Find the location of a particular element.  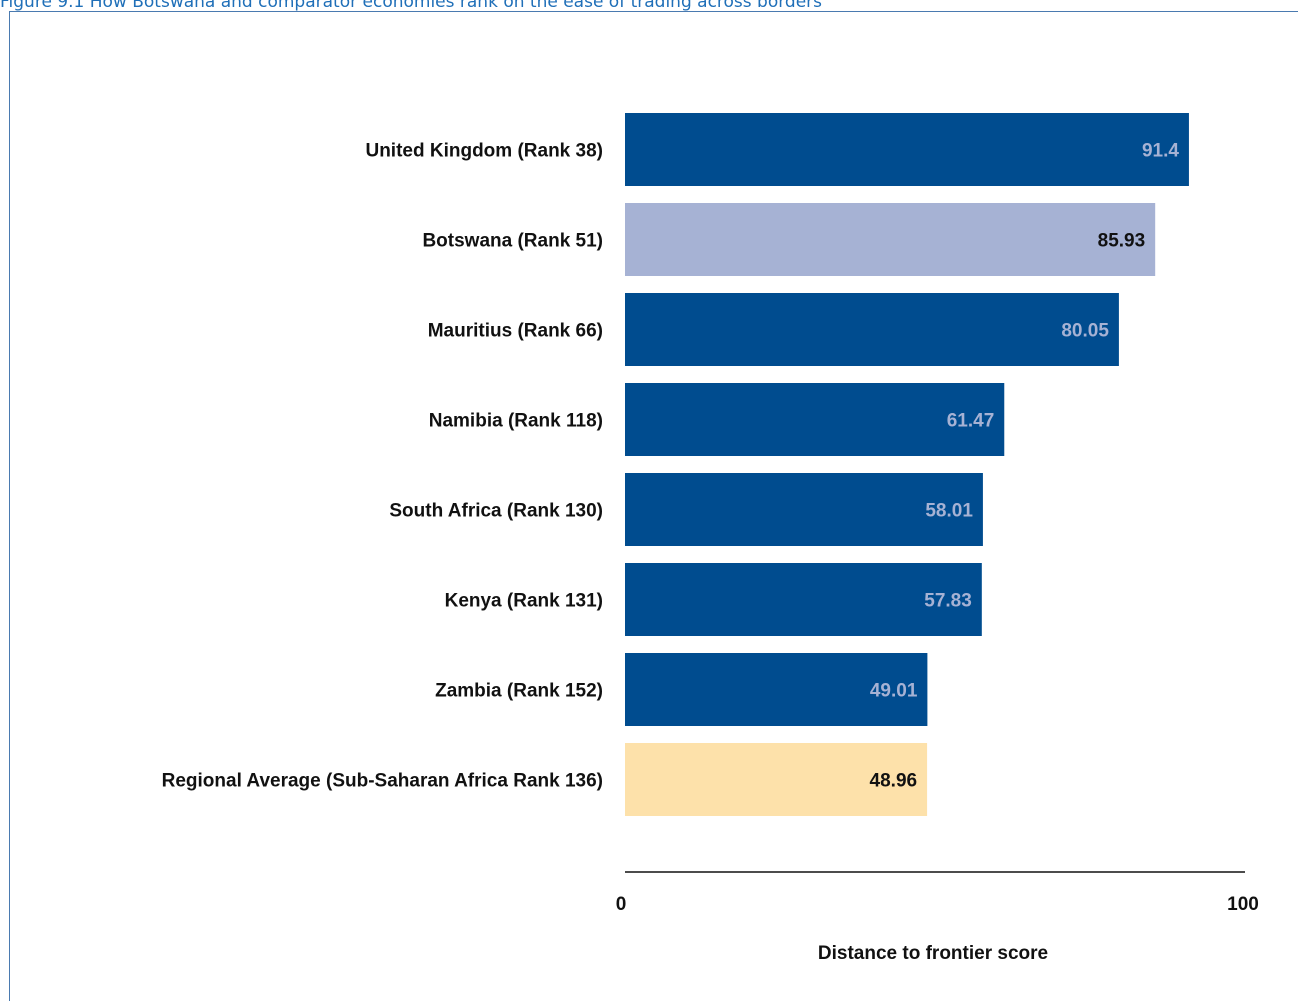

category-label-united-kingdom-rank-38: United Kingdom (Rank 38) is located at coordinates (484, 151).